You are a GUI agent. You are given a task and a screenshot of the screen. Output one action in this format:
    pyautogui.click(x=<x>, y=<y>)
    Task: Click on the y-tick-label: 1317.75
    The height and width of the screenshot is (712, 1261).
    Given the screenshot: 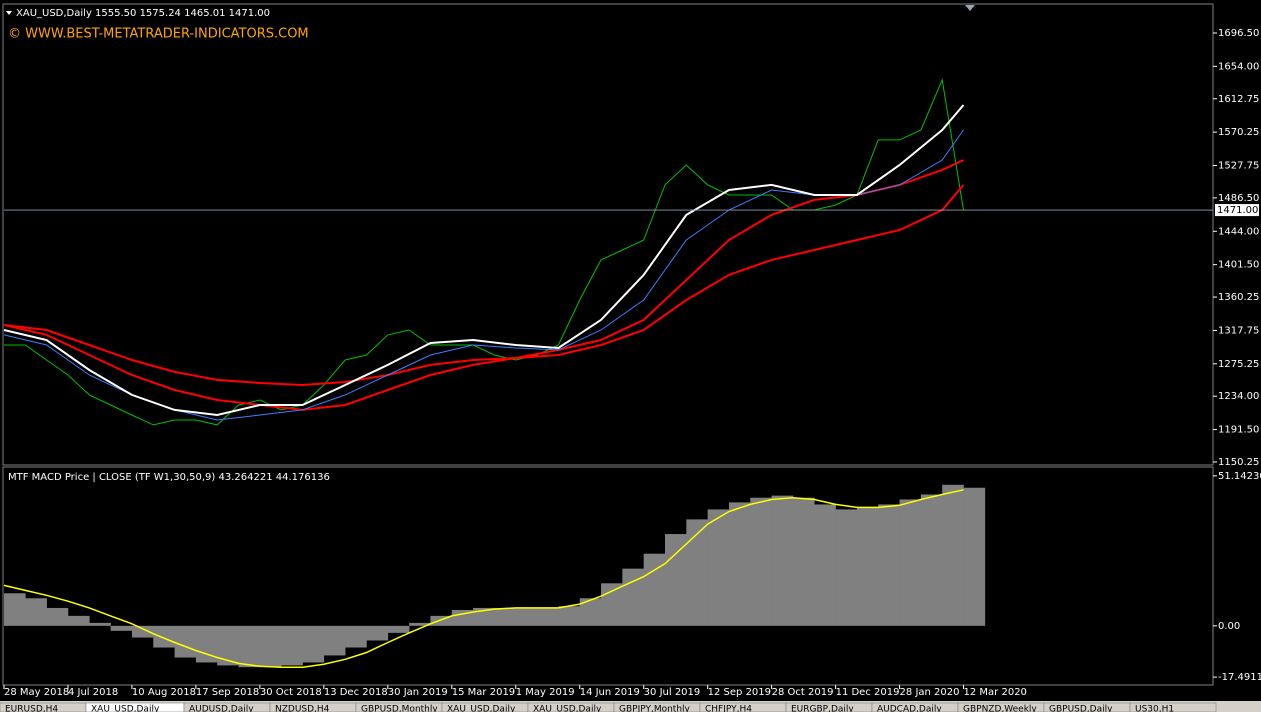 What is the action you would take?
    pyautogui.click(x=1238, y=330)
    